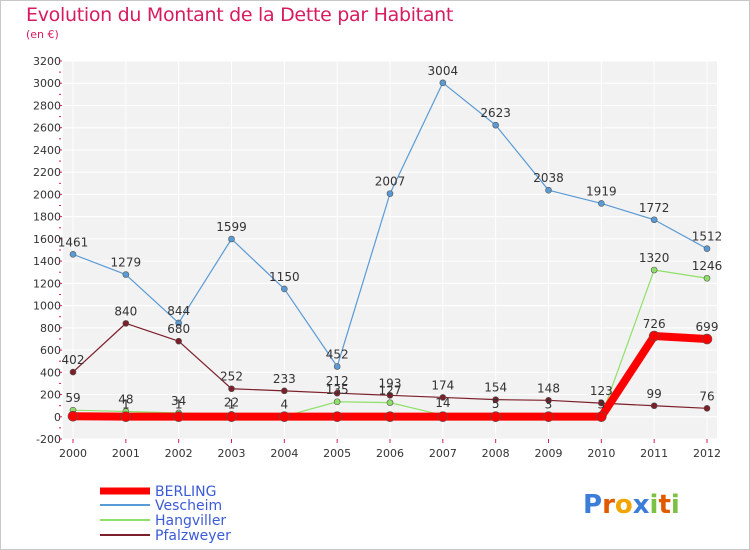 This screenshot has width=750, height=550. Describe the element at coordinates (601, 453) in the screenshot. I see `x-tick-label: 2010` at that location.